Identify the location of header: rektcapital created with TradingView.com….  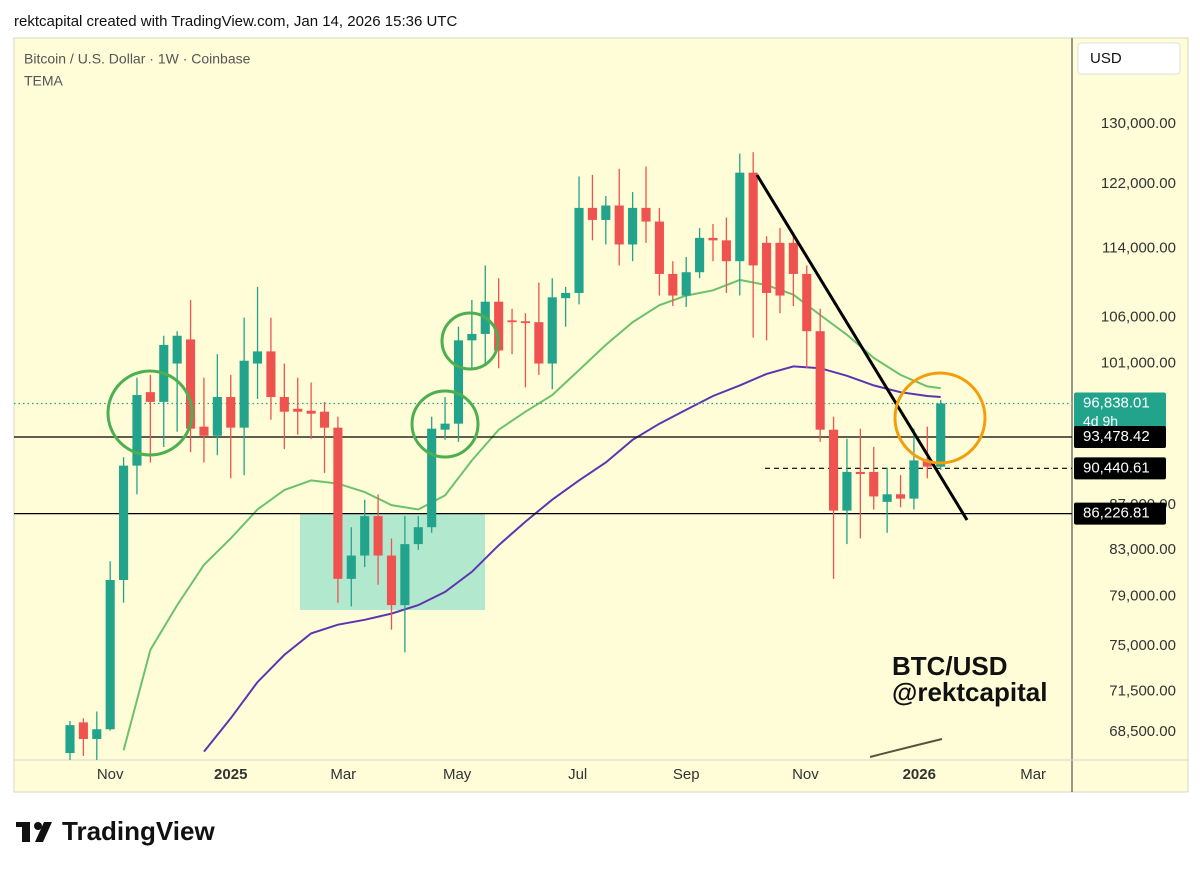
(235, 21).